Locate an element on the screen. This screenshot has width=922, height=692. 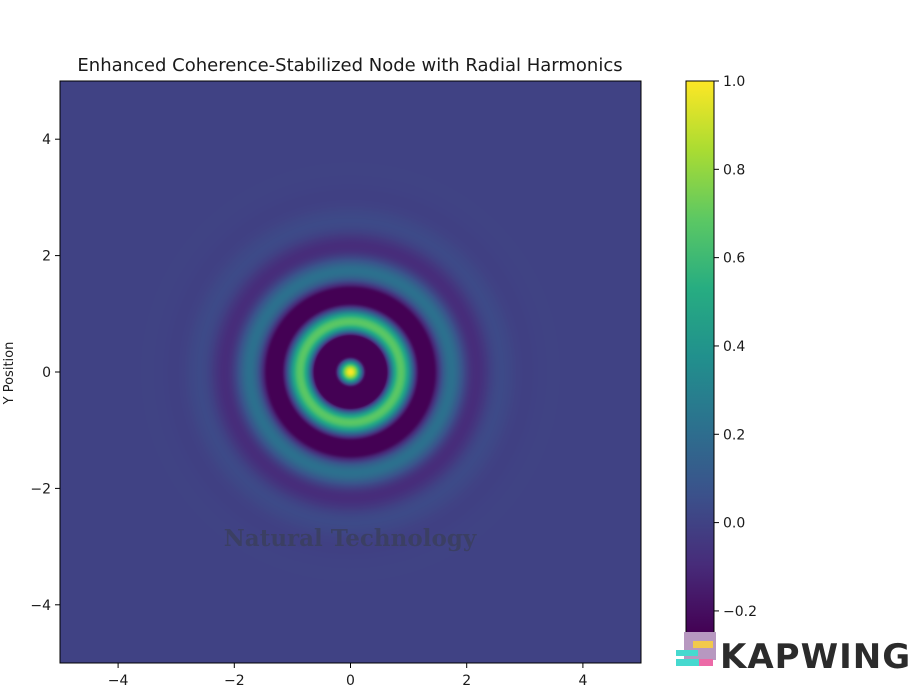
y-axis-label: Y Position is located at coordinates (9, 374).